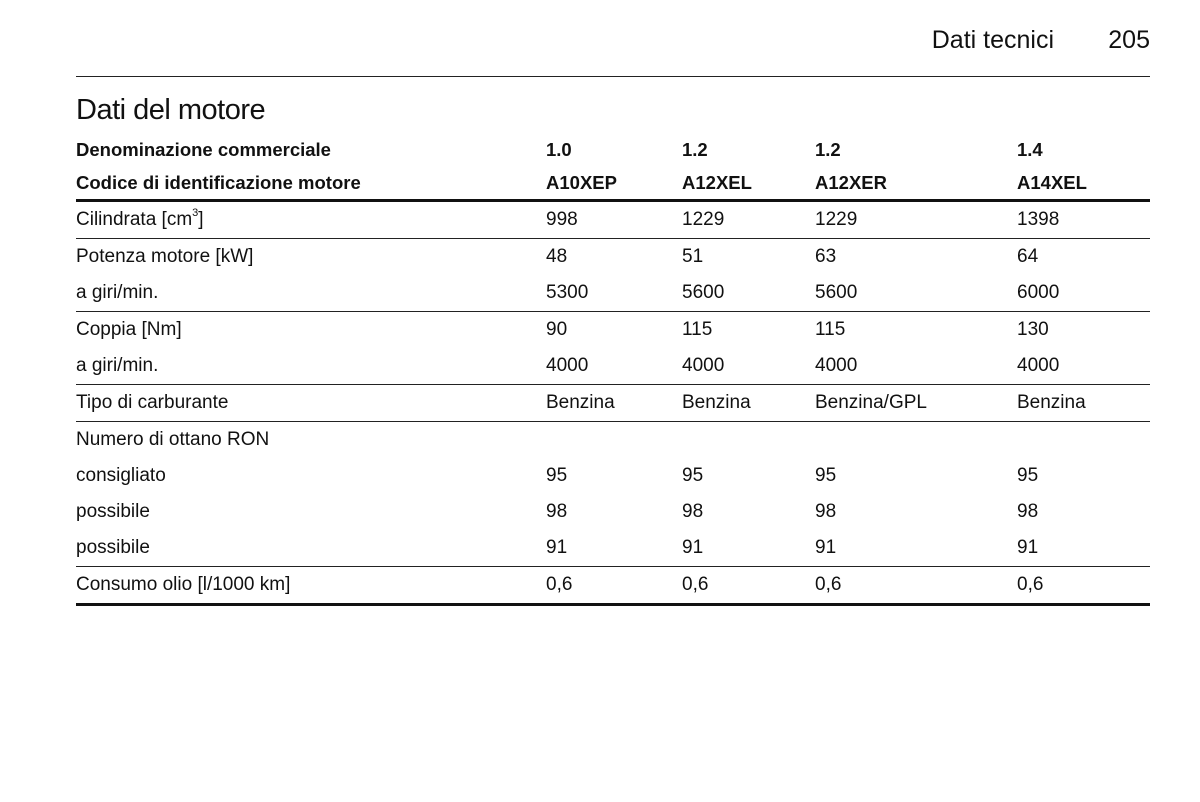 This screenshot has height=802, width=1200. Describe the element at coordinates (613, 220) in the screenshot. I see `table-row: Cilindrata [cm3] 998 1229 1229 1398` at that location.